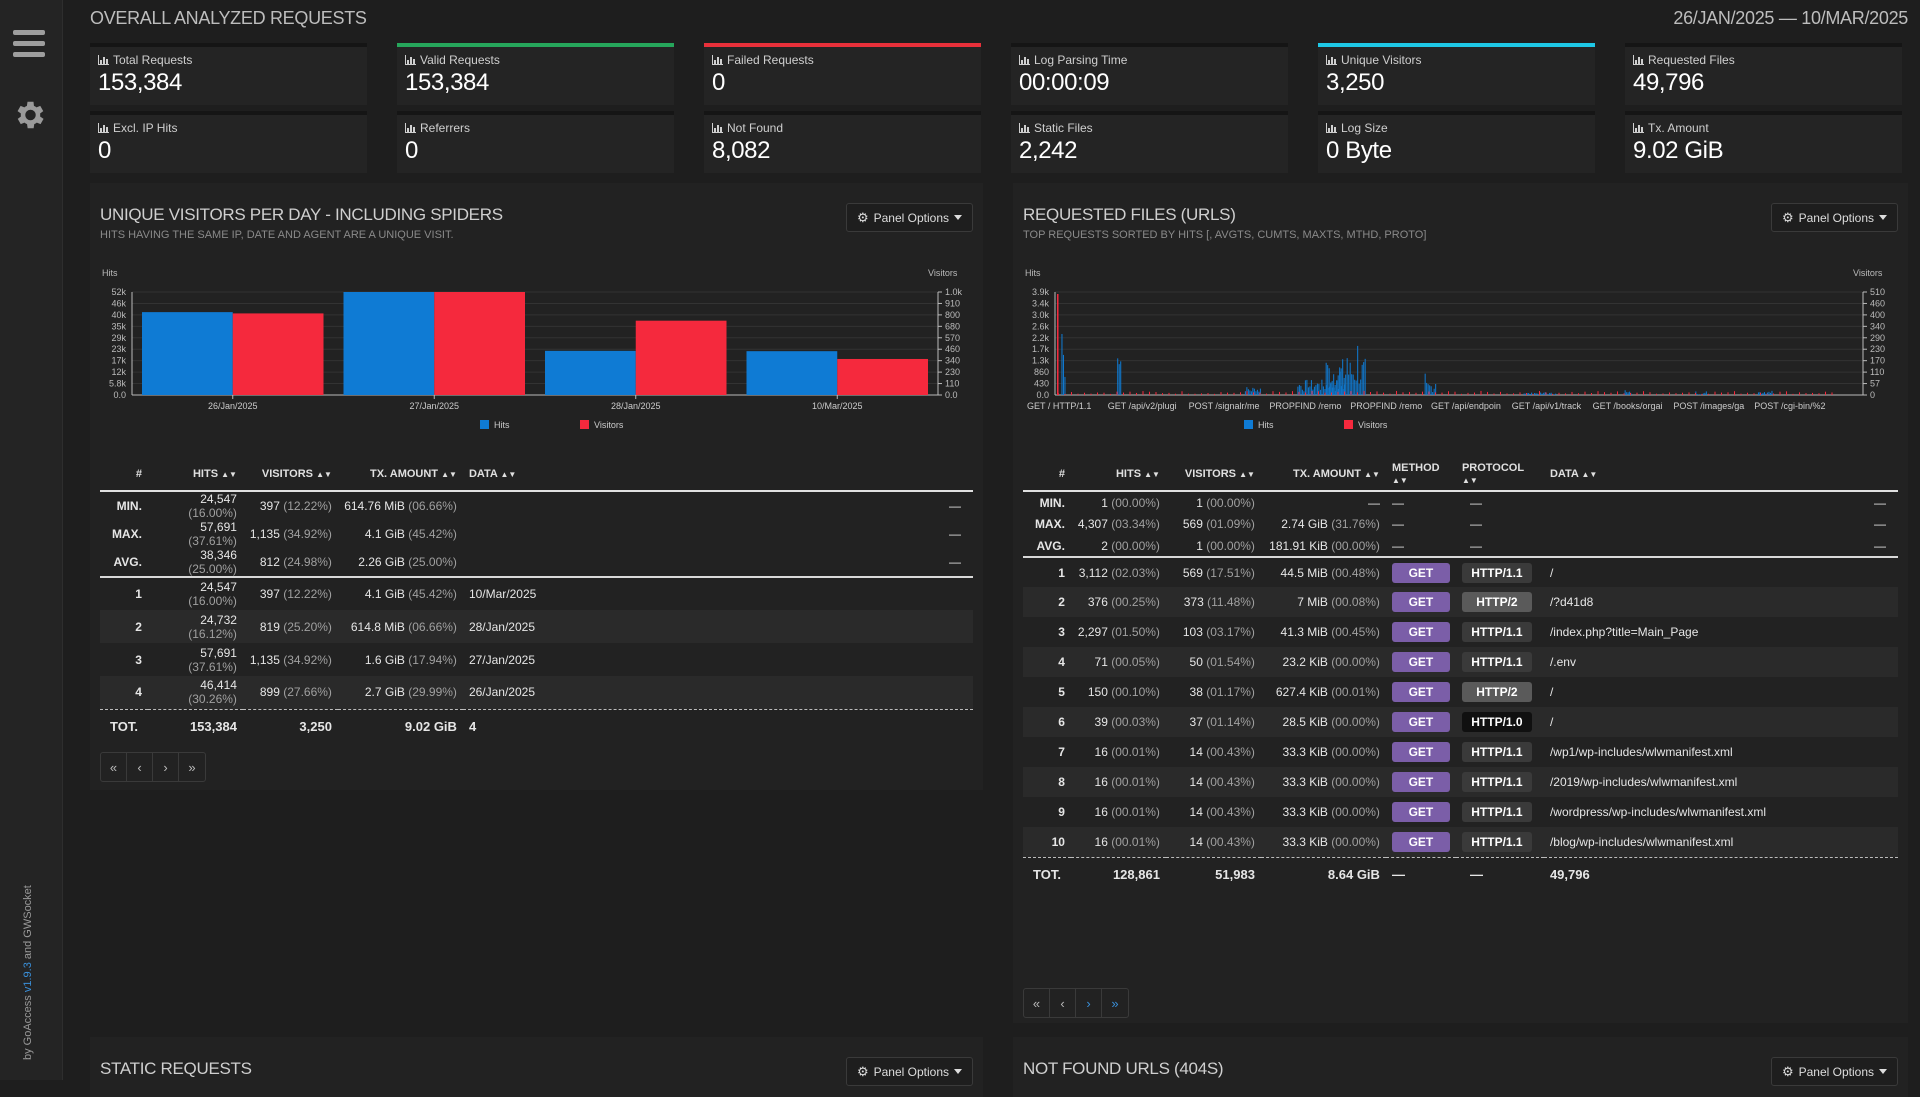 The image size is (1920, 1097). I want to click on prev-page-button: ‹, so click(140, 767).